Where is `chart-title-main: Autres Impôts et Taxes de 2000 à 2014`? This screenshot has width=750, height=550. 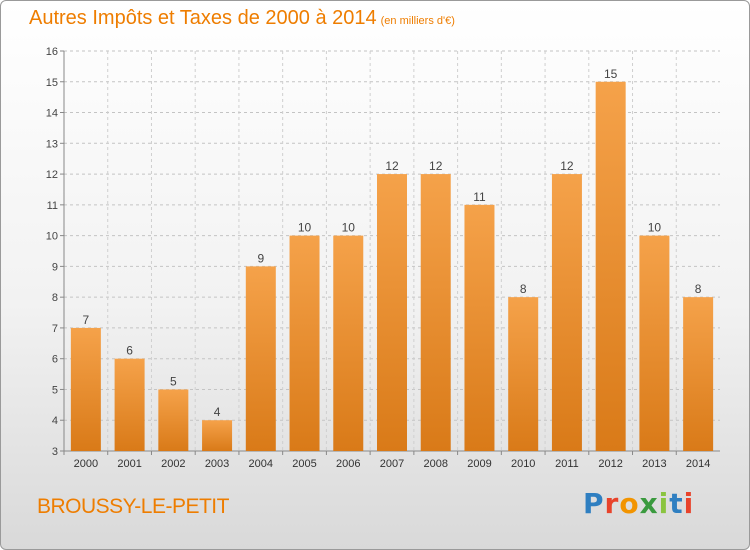
chart-title-main: Autres Impôts et Taxes de 2000 à 2014 is located at coordinates (203, 18).